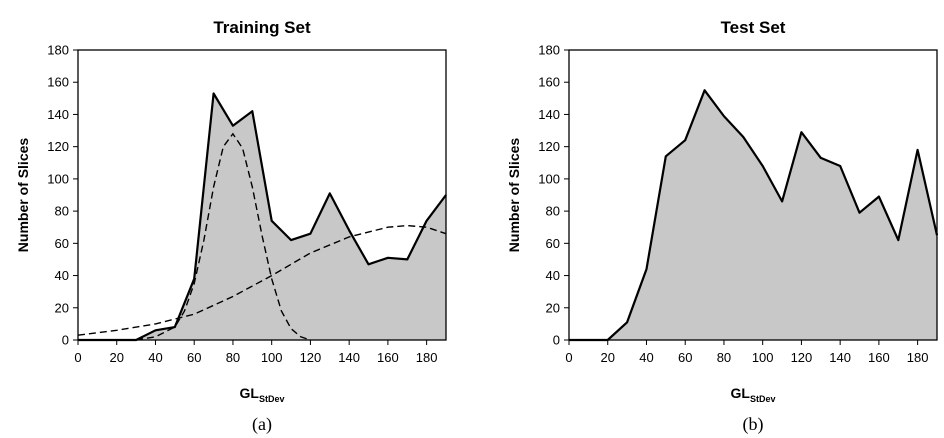  I want to click on panel-caption: (a), so click(262, 424).